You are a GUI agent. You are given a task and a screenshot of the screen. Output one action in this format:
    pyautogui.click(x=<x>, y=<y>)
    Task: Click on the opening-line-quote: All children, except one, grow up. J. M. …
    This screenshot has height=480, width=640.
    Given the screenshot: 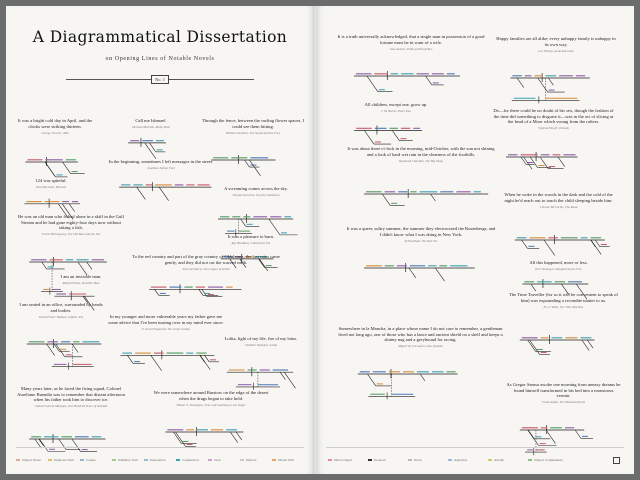 What is the action you would take?
    pyautogui.click(x=396, y=108)
    